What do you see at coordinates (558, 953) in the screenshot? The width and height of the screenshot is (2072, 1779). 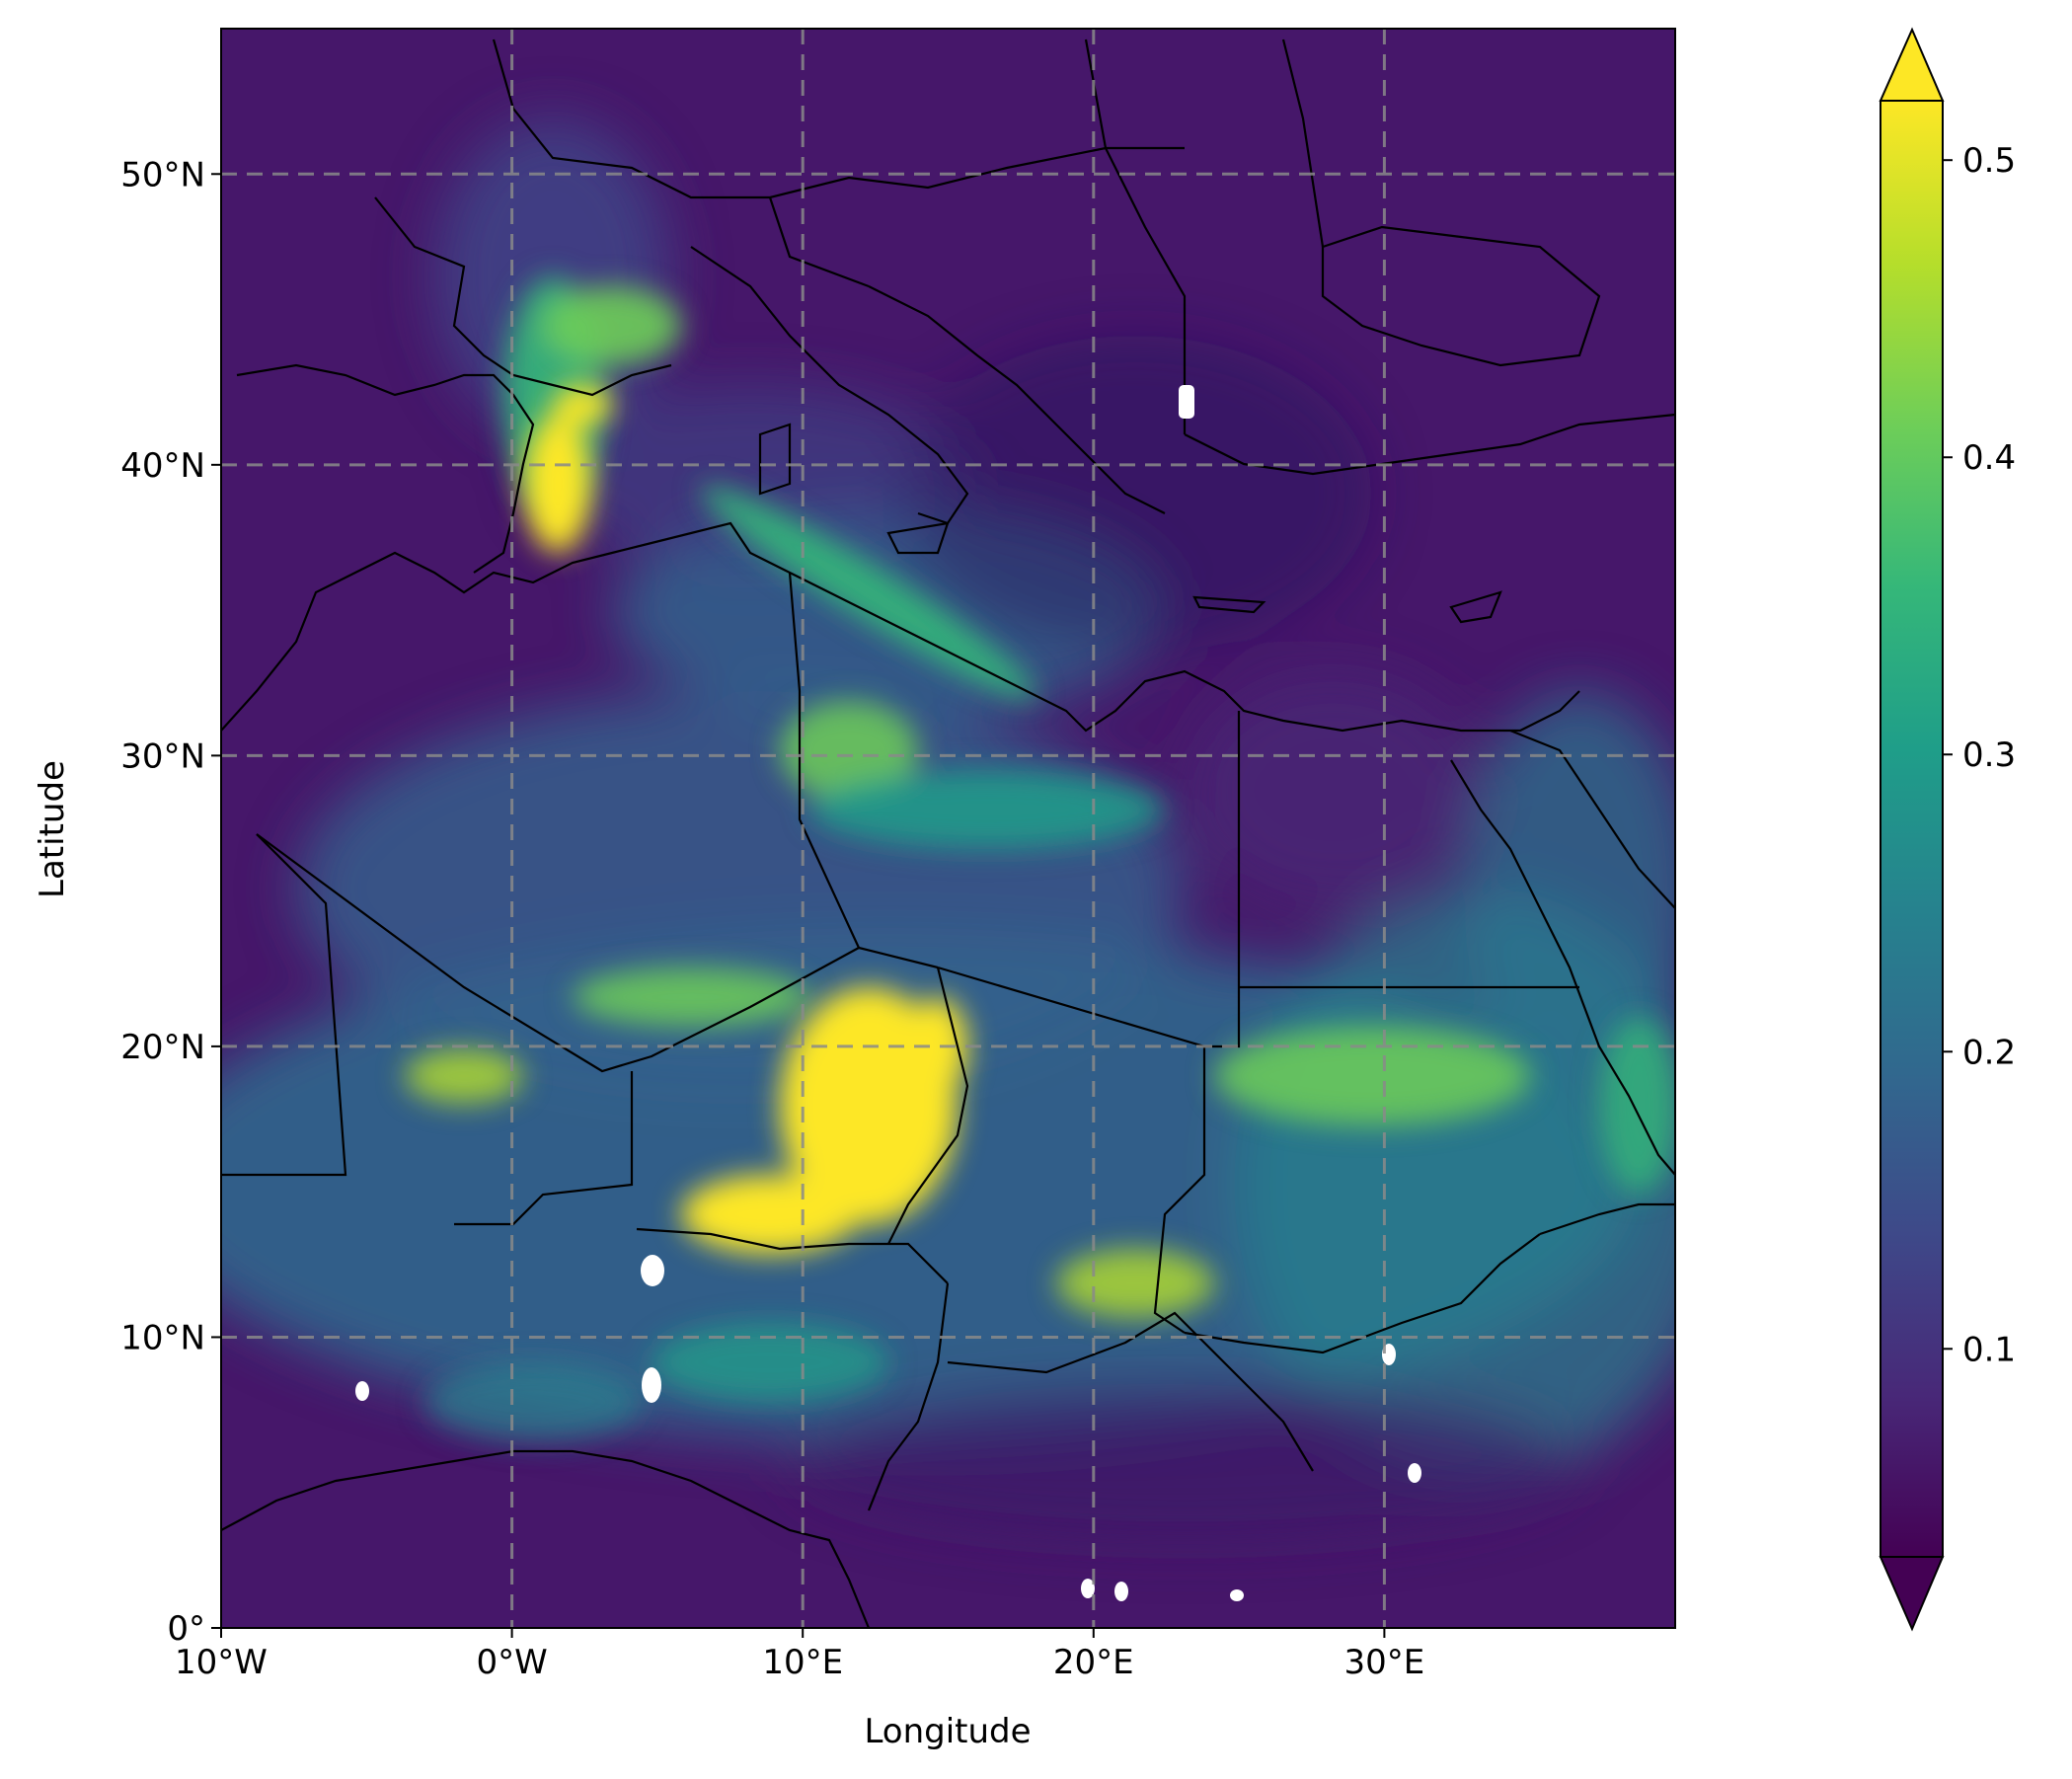 I see `border-algeria-mali` at bounding box center [558, 953].